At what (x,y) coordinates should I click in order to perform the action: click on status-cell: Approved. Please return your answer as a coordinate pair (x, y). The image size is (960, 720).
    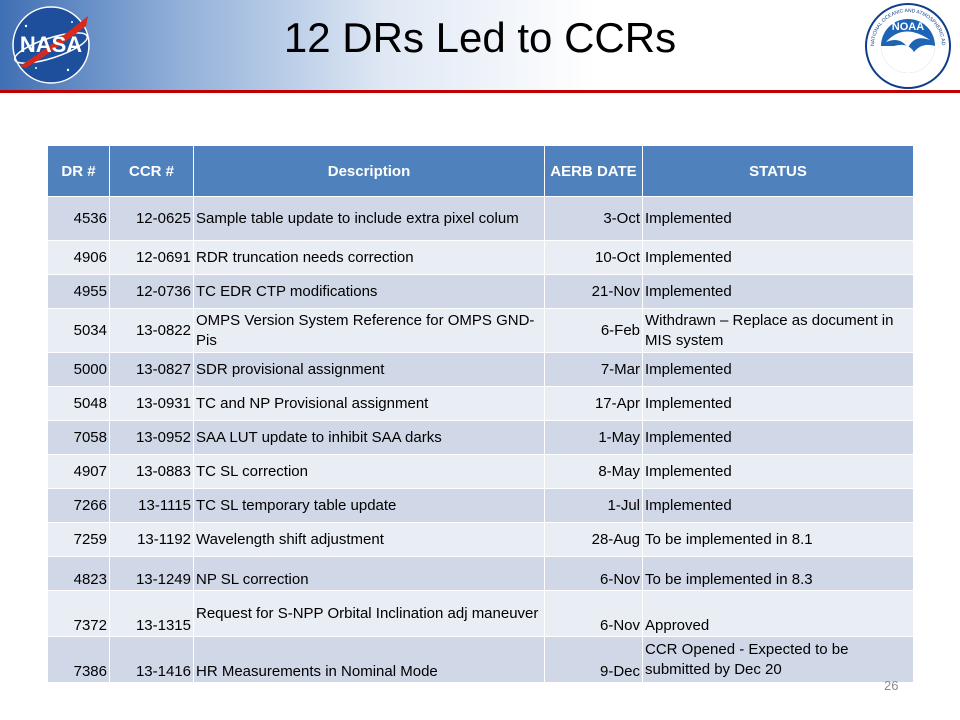
    Looking at the image, I should click on (778, 613).